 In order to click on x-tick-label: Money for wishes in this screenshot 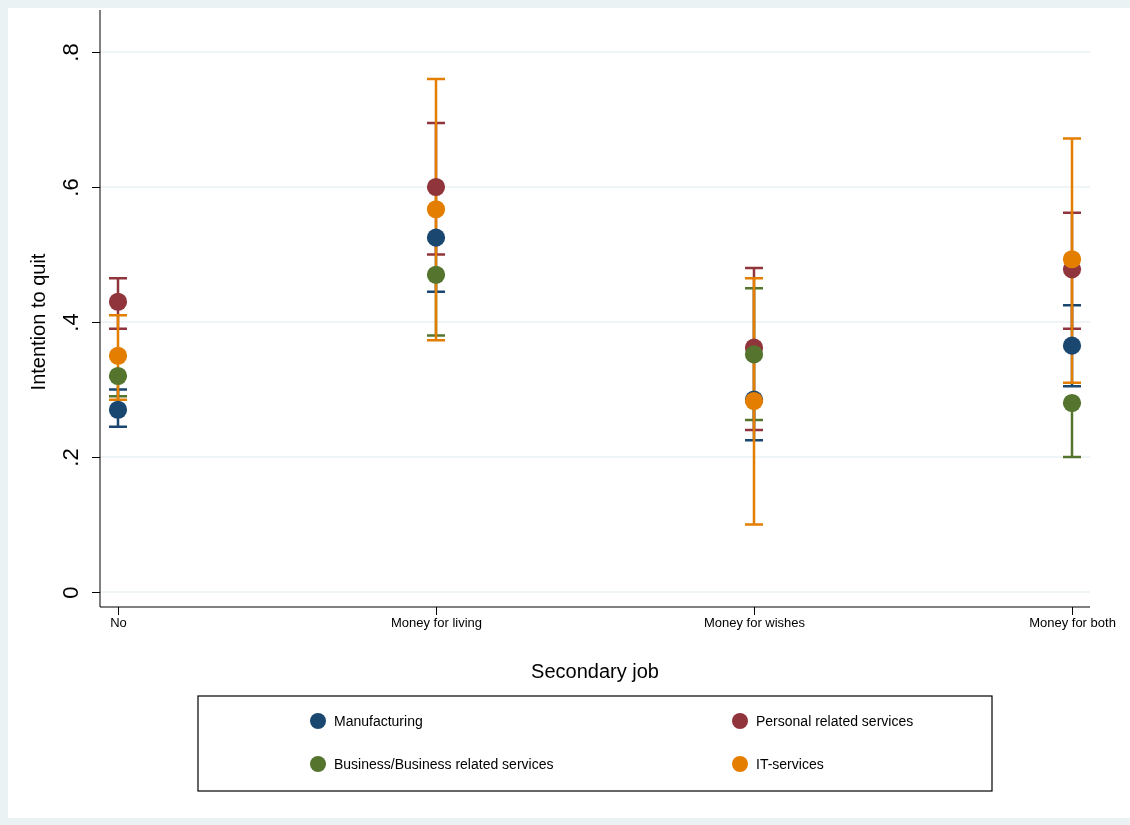, I will do `click(754, 623)`.